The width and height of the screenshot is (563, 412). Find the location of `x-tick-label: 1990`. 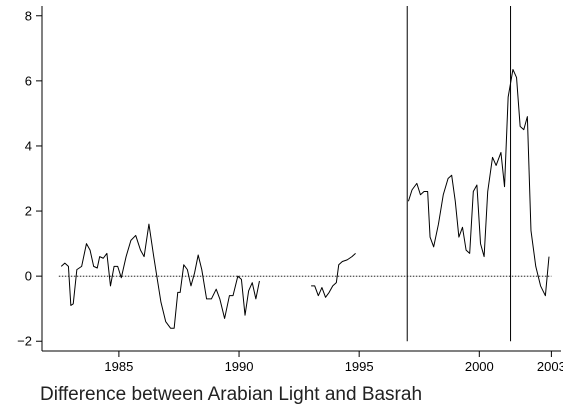

x-tick-label: 1990 is located at coordinates (239, 366).